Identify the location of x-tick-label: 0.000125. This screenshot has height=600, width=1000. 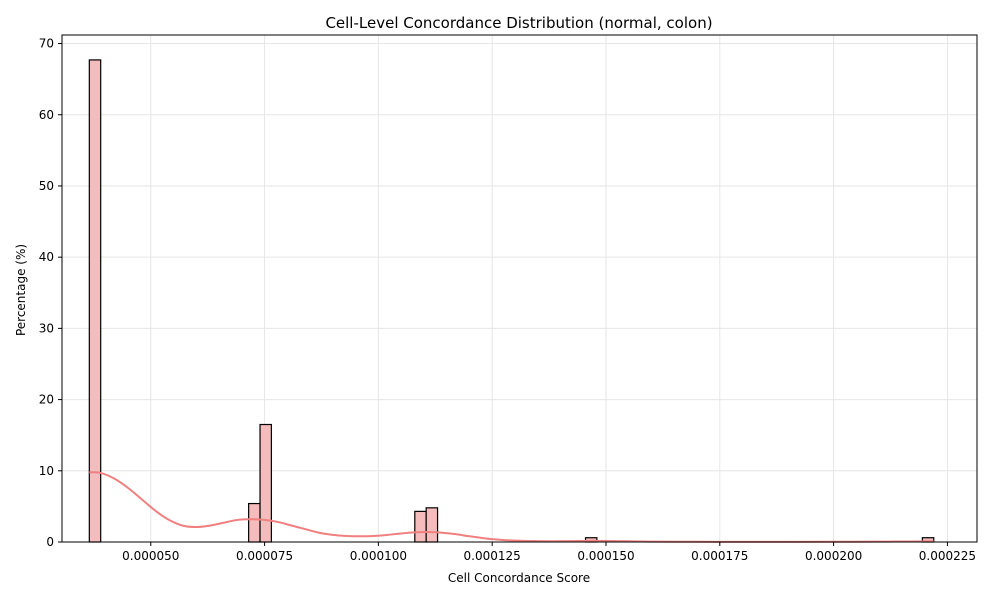
(492, 556).